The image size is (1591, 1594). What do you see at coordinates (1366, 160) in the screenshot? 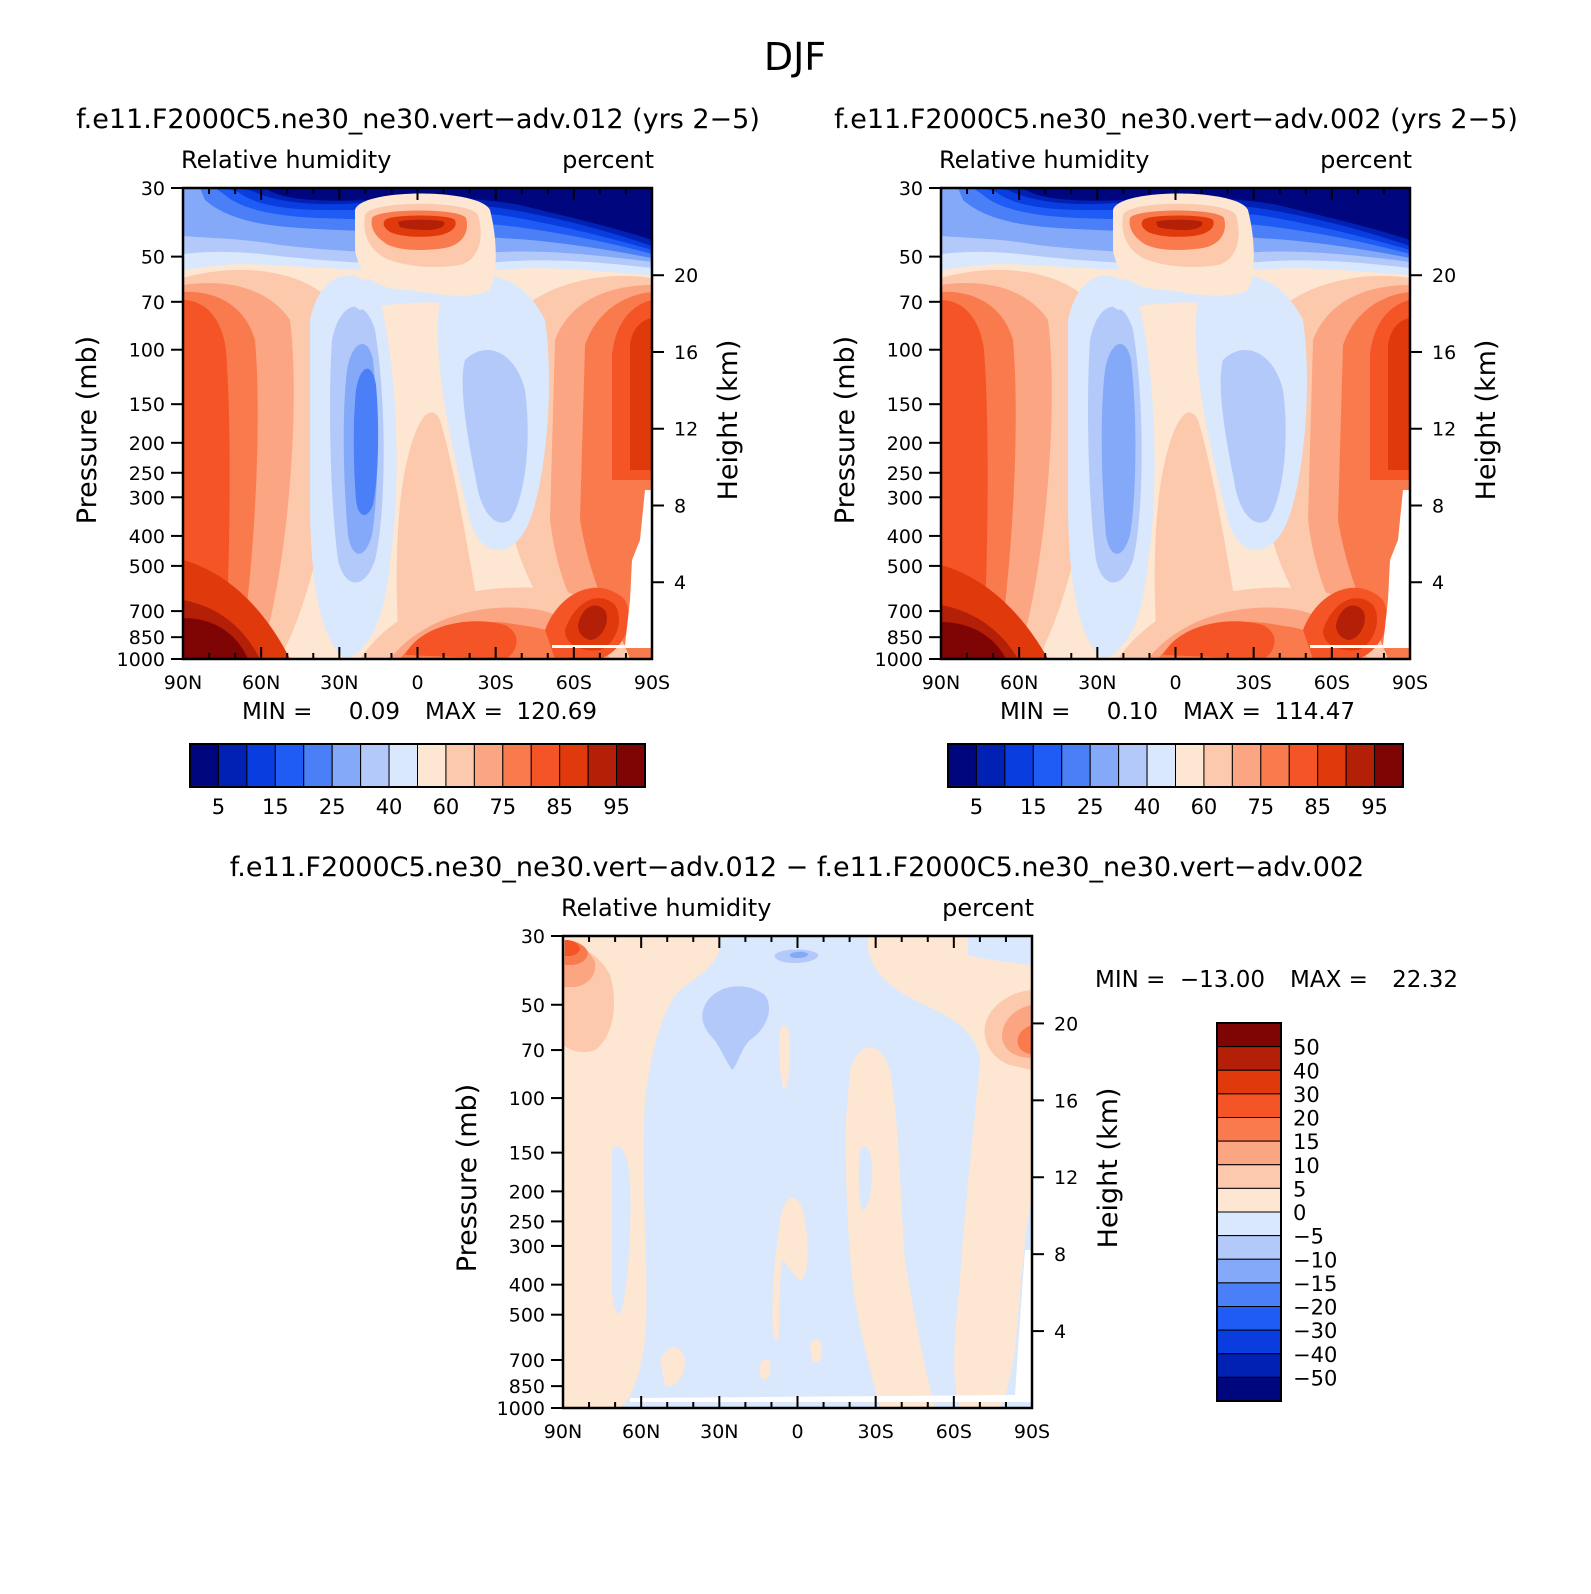
I see `panel-b-right-string: percent` at bounding box center [1366, 160].